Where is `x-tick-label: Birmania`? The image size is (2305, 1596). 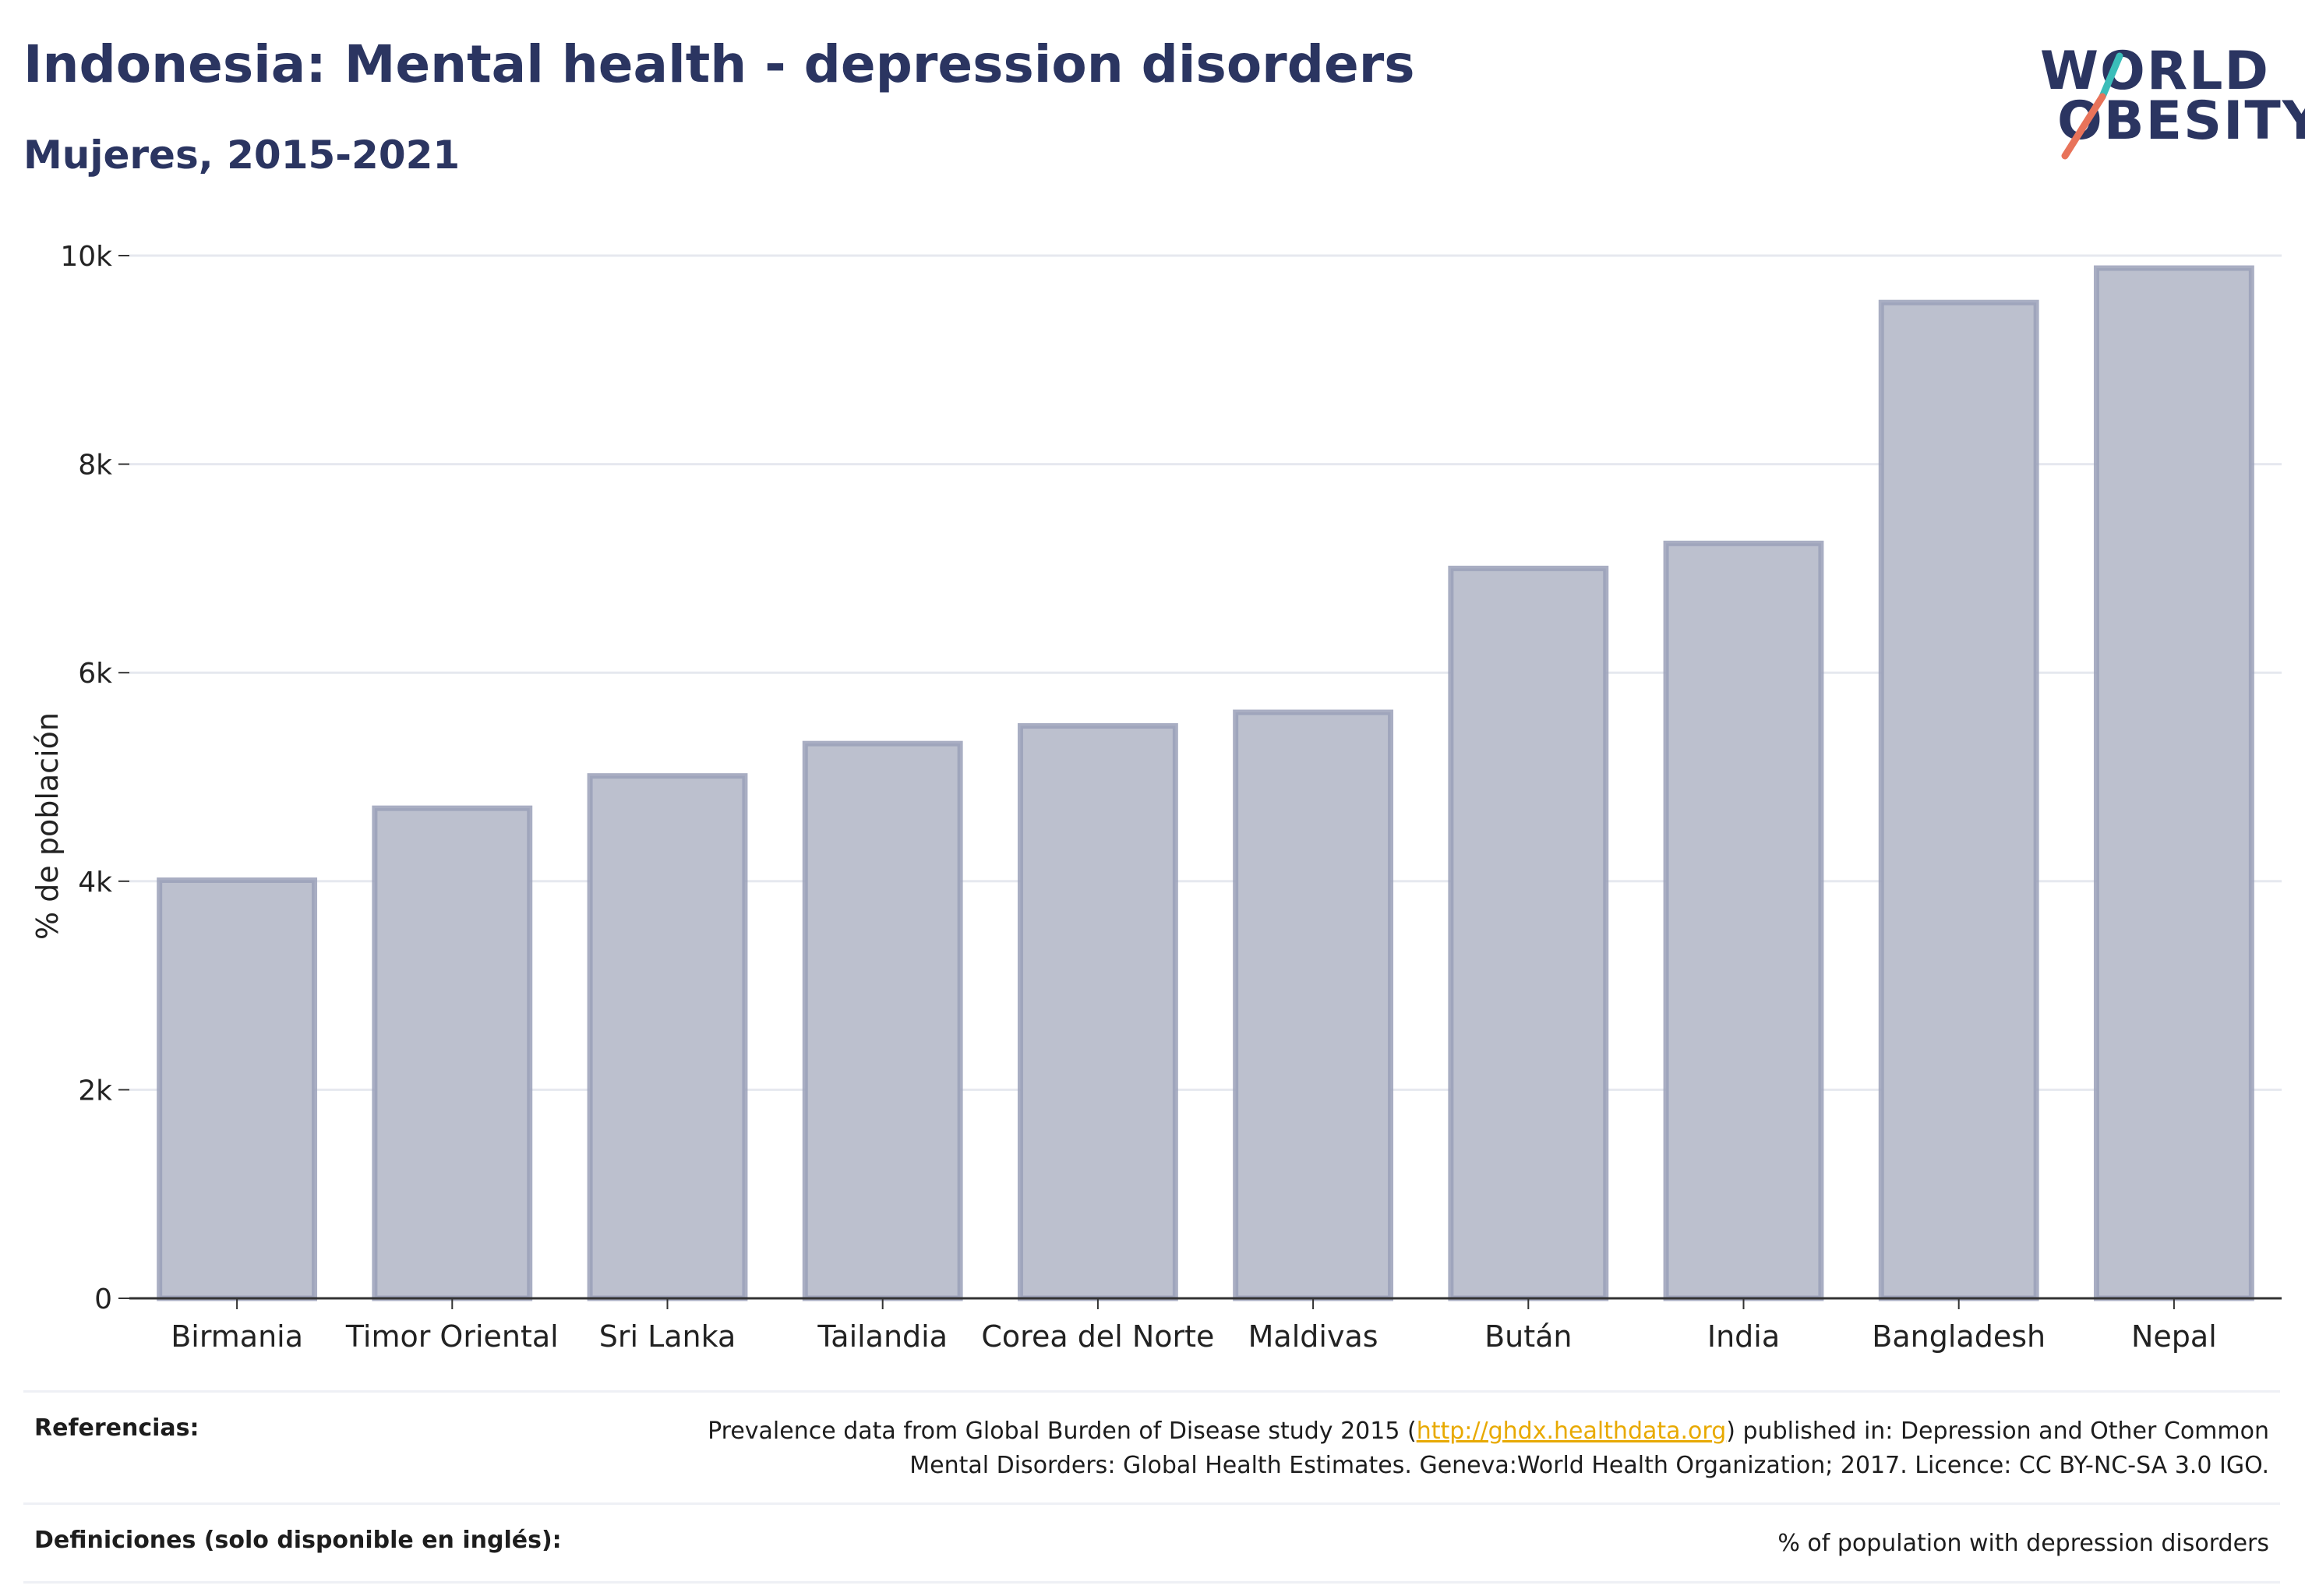
x-tick-label: Birmania is located at coordinates (237, 1336).